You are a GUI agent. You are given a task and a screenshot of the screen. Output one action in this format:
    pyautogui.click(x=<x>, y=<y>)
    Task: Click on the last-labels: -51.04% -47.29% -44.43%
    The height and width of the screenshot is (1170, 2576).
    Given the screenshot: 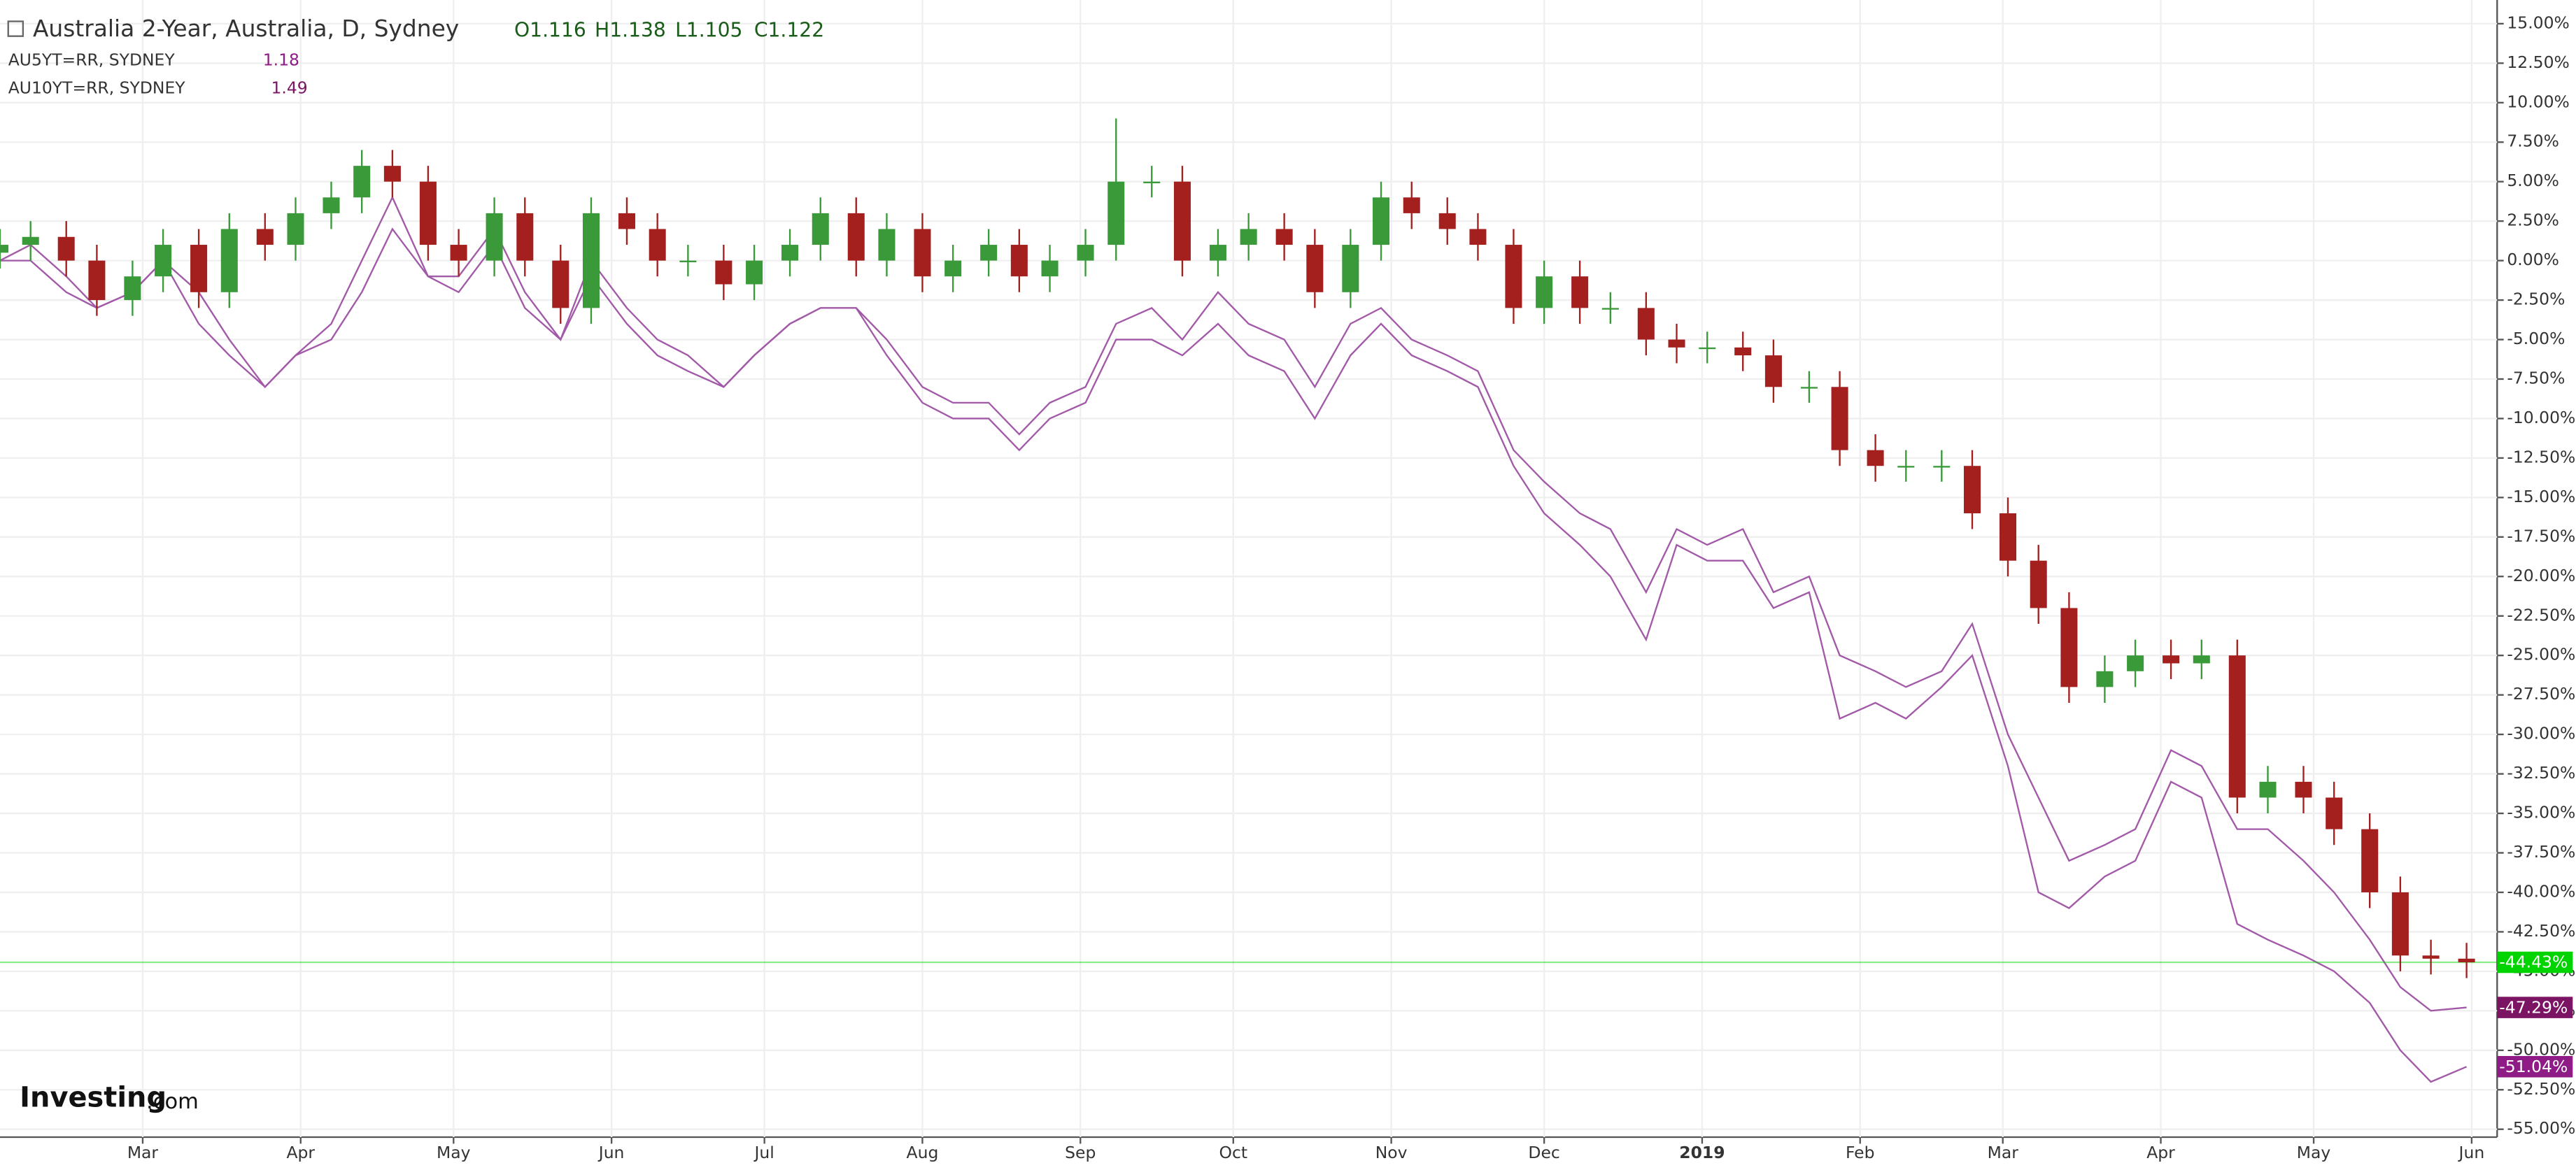 What is the action you would take?
    pyautogui.click(x=2535, y=1015)
    